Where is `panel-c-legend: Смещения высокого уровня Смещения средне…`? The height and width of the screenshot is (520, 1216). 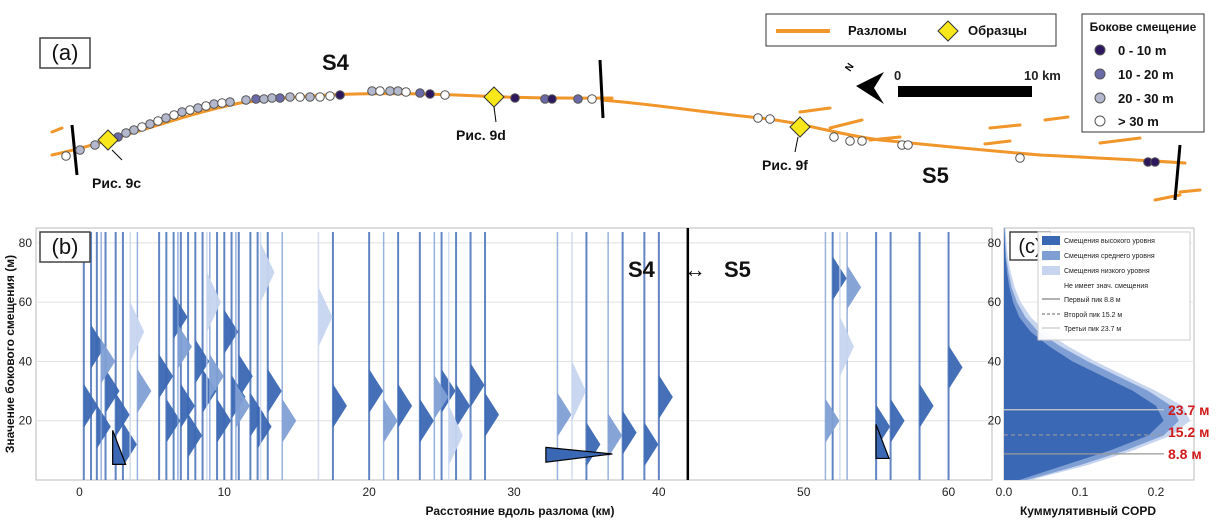
panel-c-legend: Смещения высокого уровня Смещения средне… is located at coordinates (1114, 286).